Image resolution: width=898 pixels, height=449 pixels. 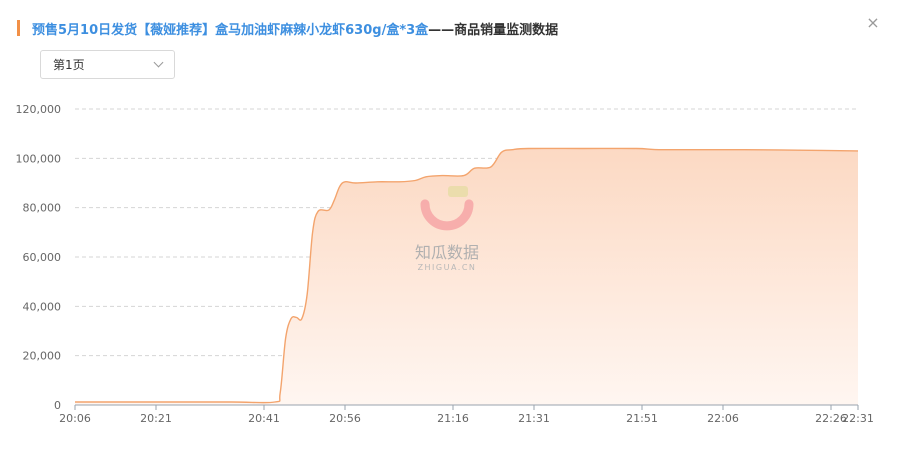 What do you see at coordinates (42, 306) in the screenshot?
I see `y-tick-label: 40,000` at bounding box center [42, 306].